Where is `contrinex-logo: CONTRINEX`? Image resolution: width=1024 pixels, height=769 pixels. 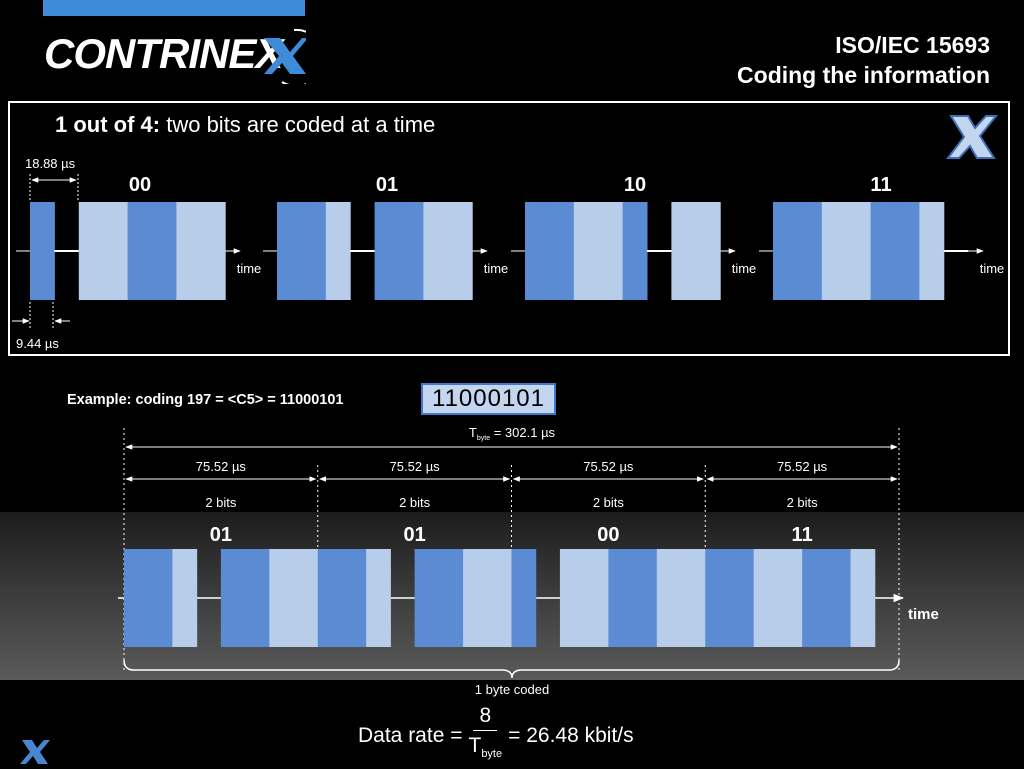 contrinex-logo: CONTRINEX is located at coordinates (175, 53).